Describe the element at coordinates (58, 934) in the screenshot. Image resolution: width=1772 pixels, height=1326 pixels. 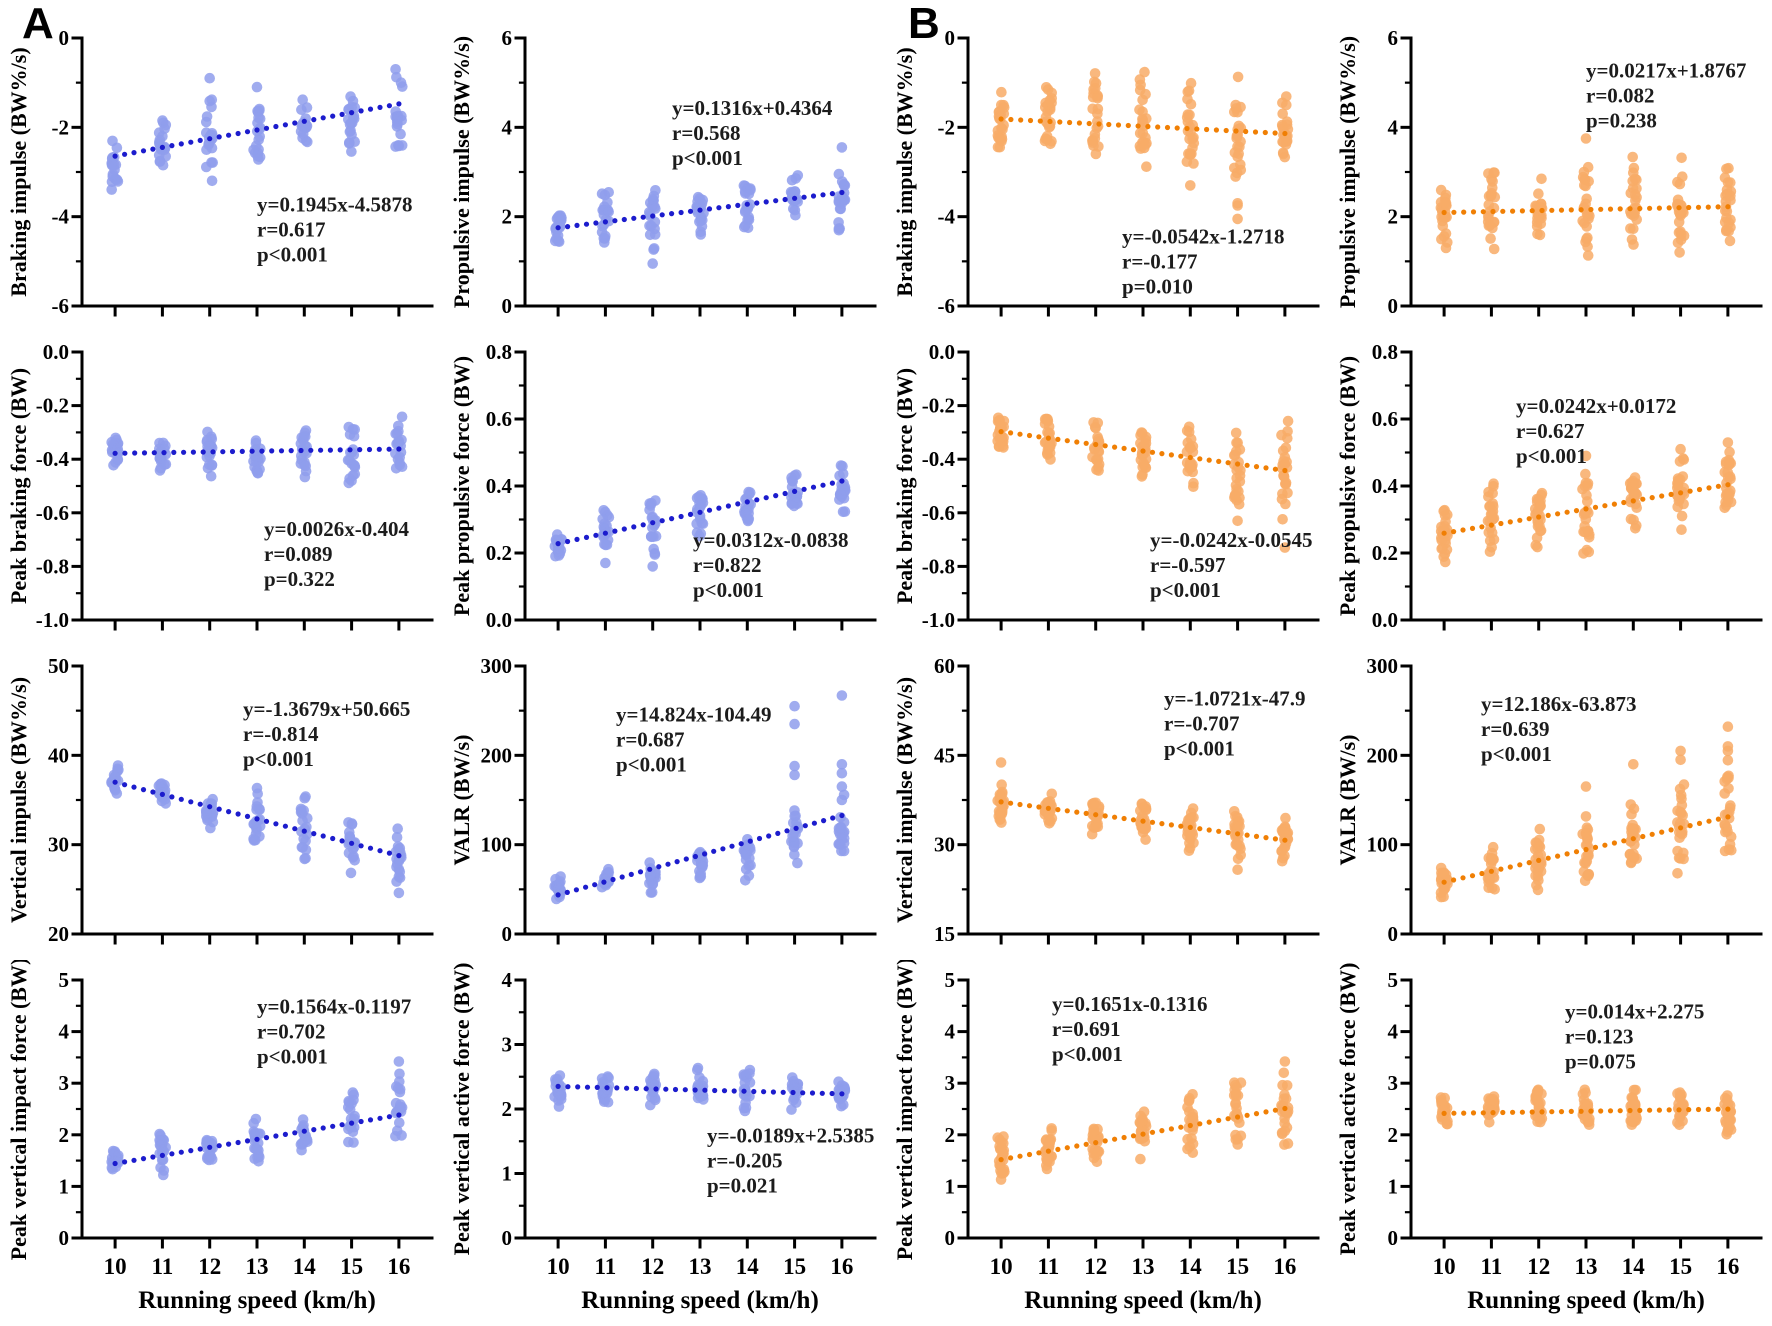
I see `svg-text: 20` at that location.